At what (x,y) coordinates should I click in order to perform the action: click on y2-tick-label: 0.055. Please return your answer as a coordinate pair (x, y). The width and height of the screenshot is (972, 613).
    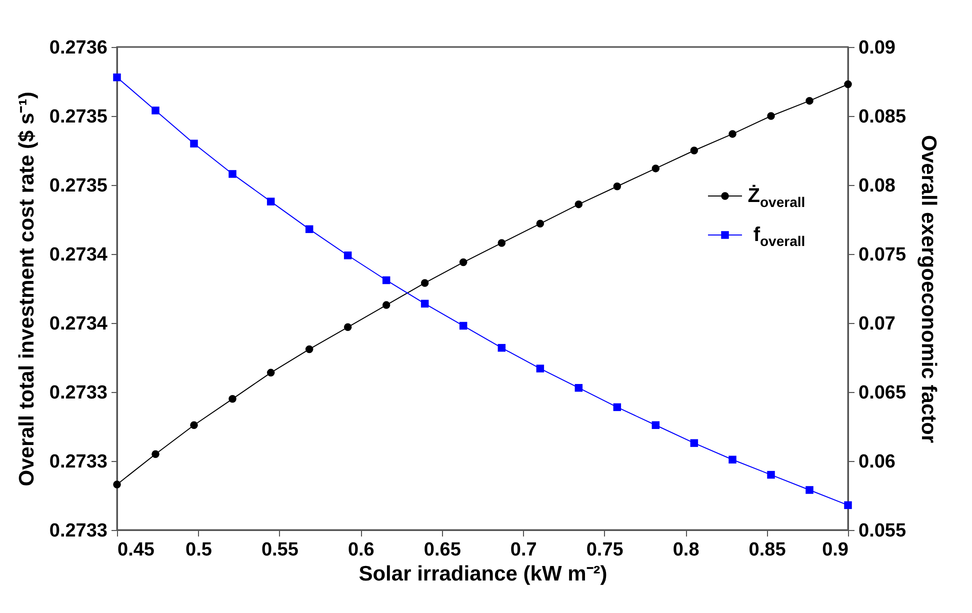
    Looking at the image, I should click on (882, 531).